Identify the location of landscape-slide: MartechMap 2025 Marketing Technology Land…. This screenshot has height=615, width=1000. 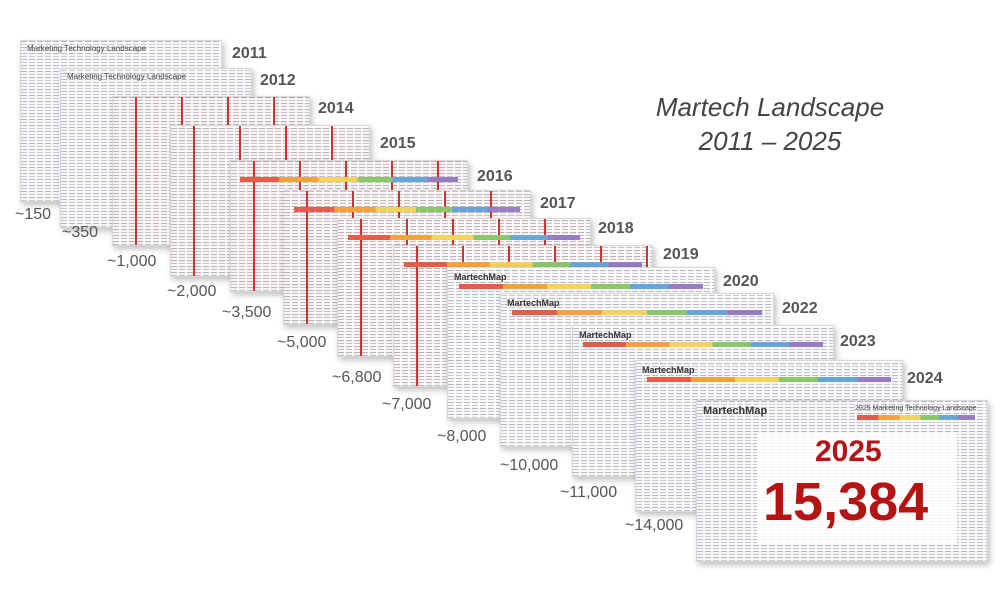
(842, 481).